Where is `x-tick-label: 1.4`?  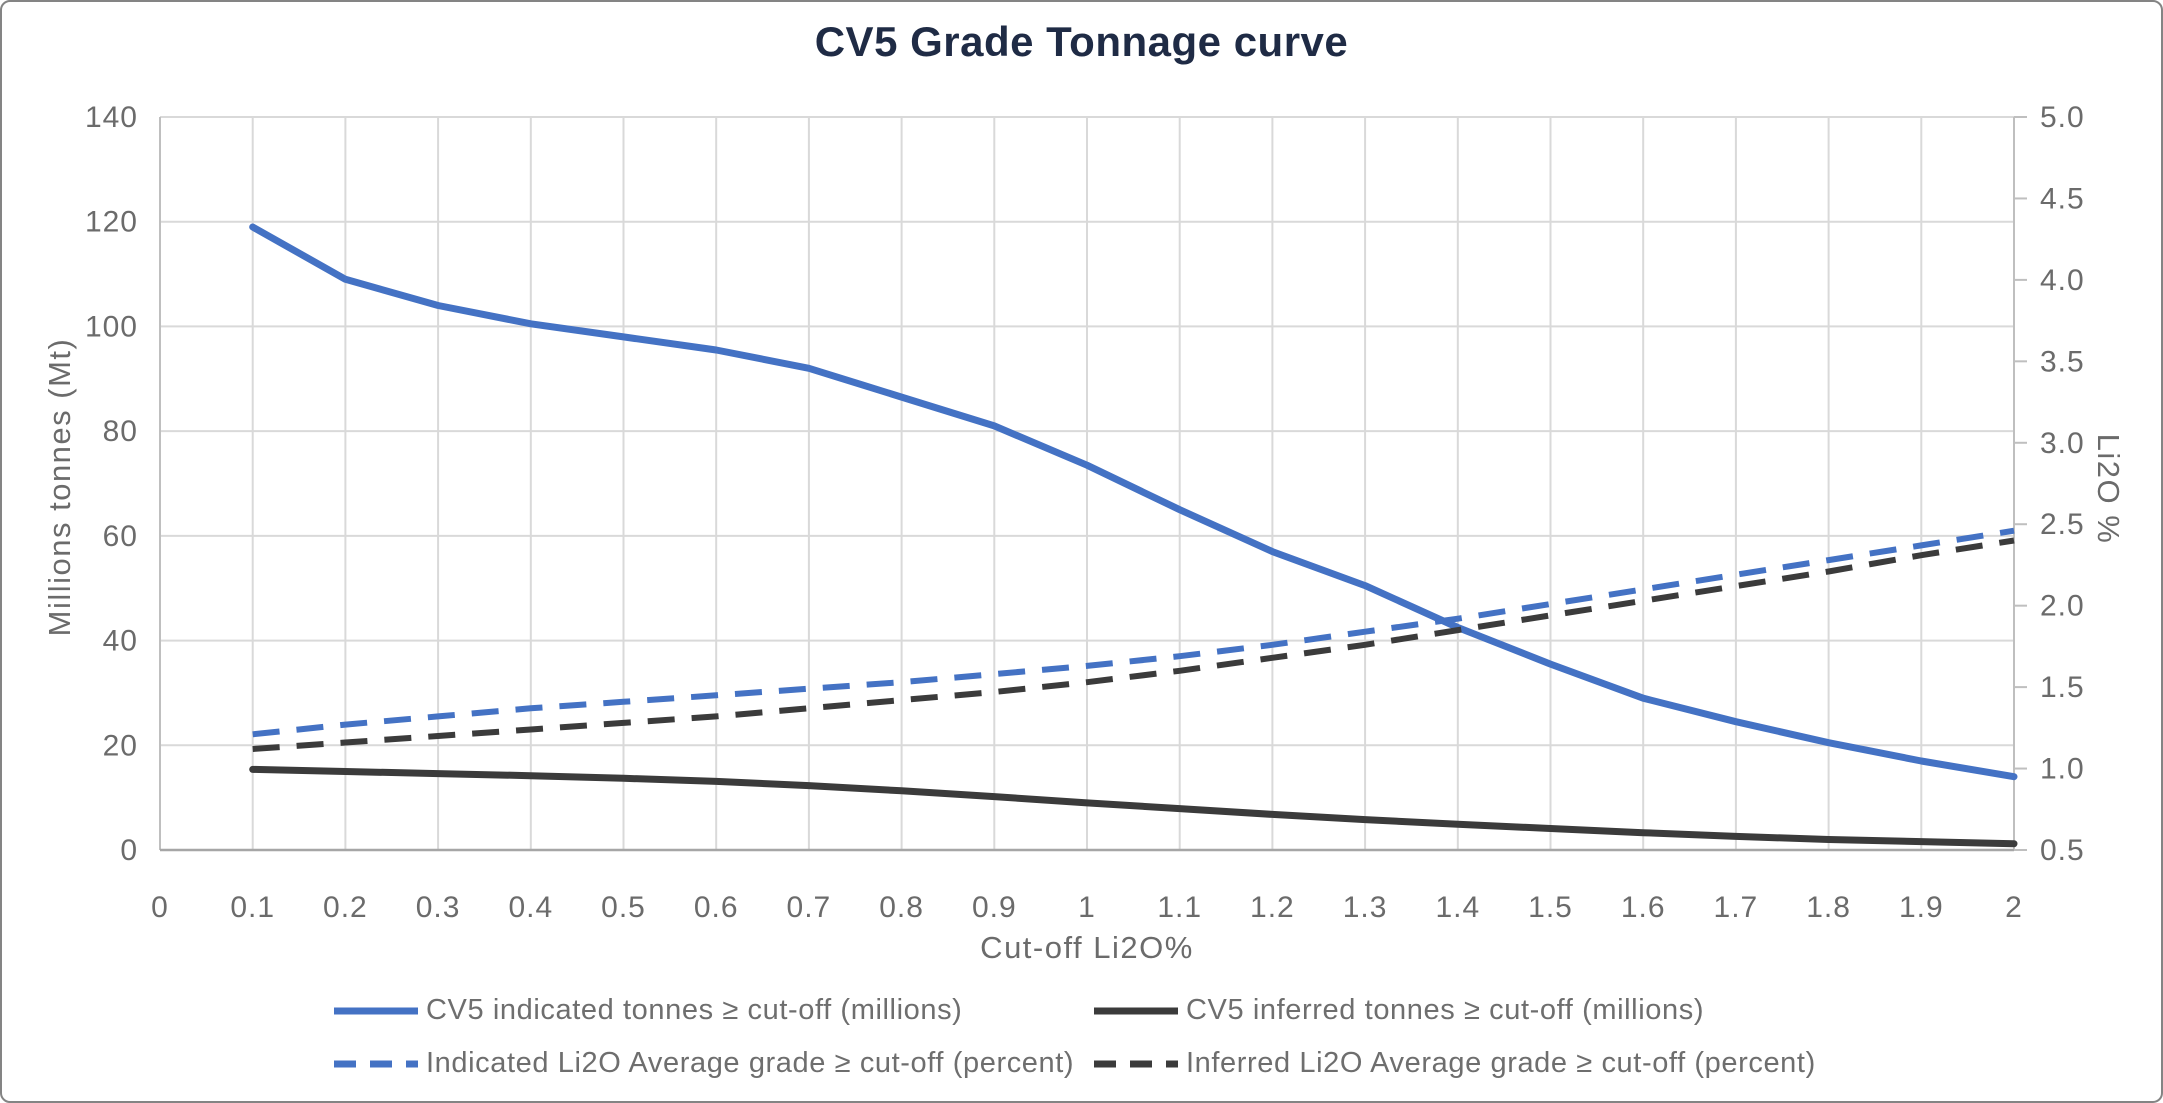
x-tick-label: 1.4 is located at coordinates (1457, 907).